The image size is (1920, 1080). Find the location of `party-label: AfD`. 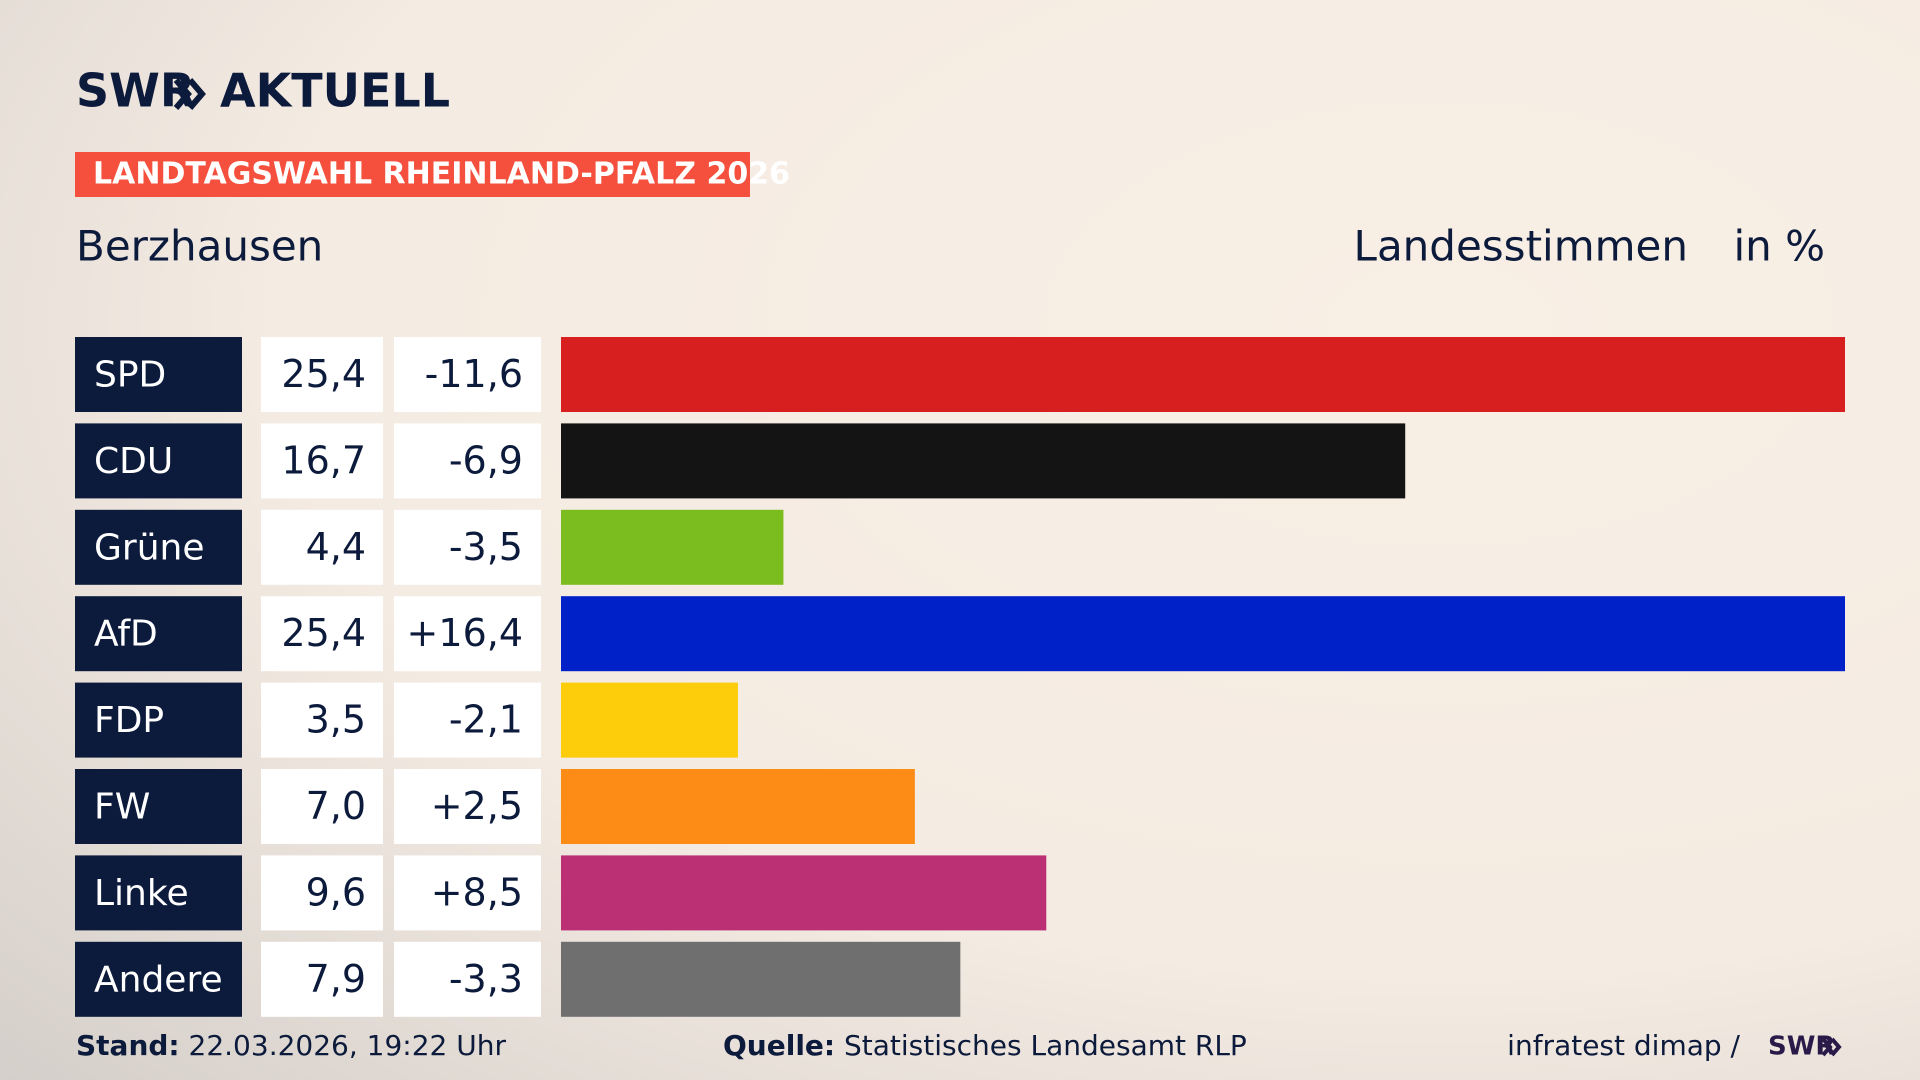

party-label: AfD is located at coordinates (126, 634).